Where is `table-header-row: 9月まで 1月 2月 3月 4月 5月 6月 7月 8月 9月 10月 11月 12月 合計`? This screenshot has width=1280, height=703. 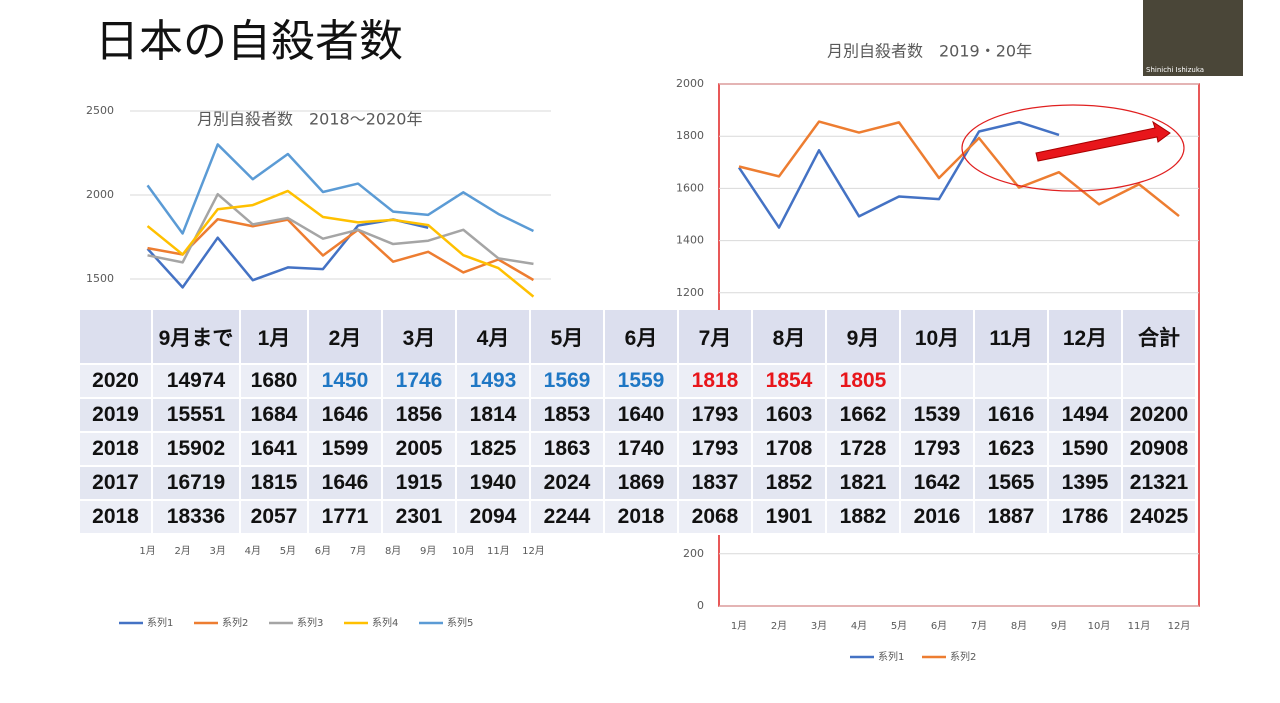
table-header-row: 9月まで 1月 2月 3月 4月 5月 6月 7月 8月 9月 10月 11月 12月 合計 is located at coordinates (638, 337).